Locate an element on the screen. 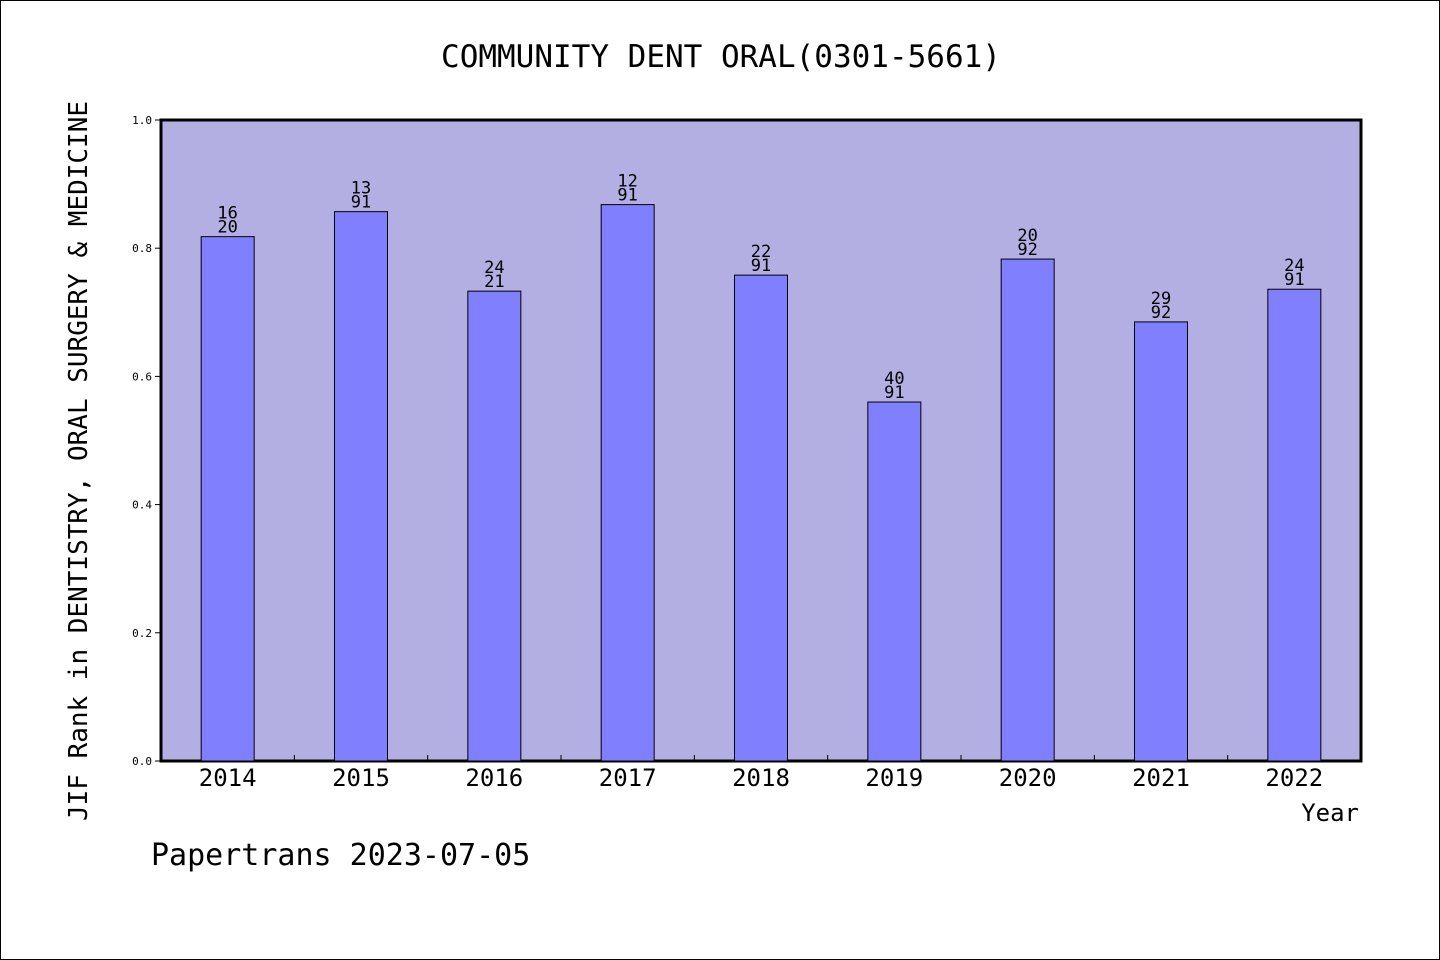 This screenshot has width=1440, height=960. x-tick-label: 2020 is located at coordinates (1028, 778).